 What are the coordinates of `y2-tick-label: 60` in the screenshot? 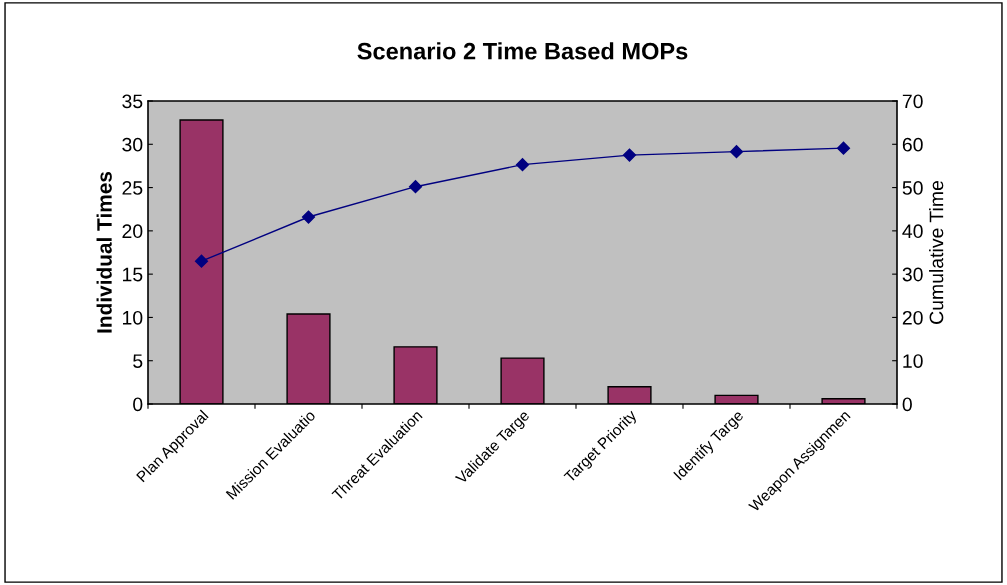 It's located at (912, 144).